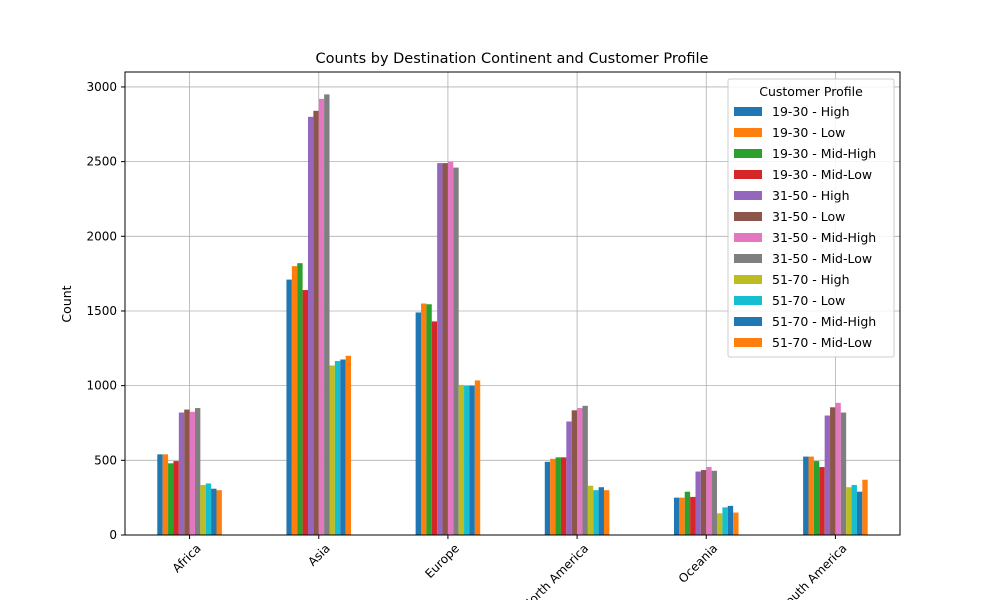 The width and height of the screenshot is (1000, 600). I want to click on x-tick-label: South America, so click(813, 570).